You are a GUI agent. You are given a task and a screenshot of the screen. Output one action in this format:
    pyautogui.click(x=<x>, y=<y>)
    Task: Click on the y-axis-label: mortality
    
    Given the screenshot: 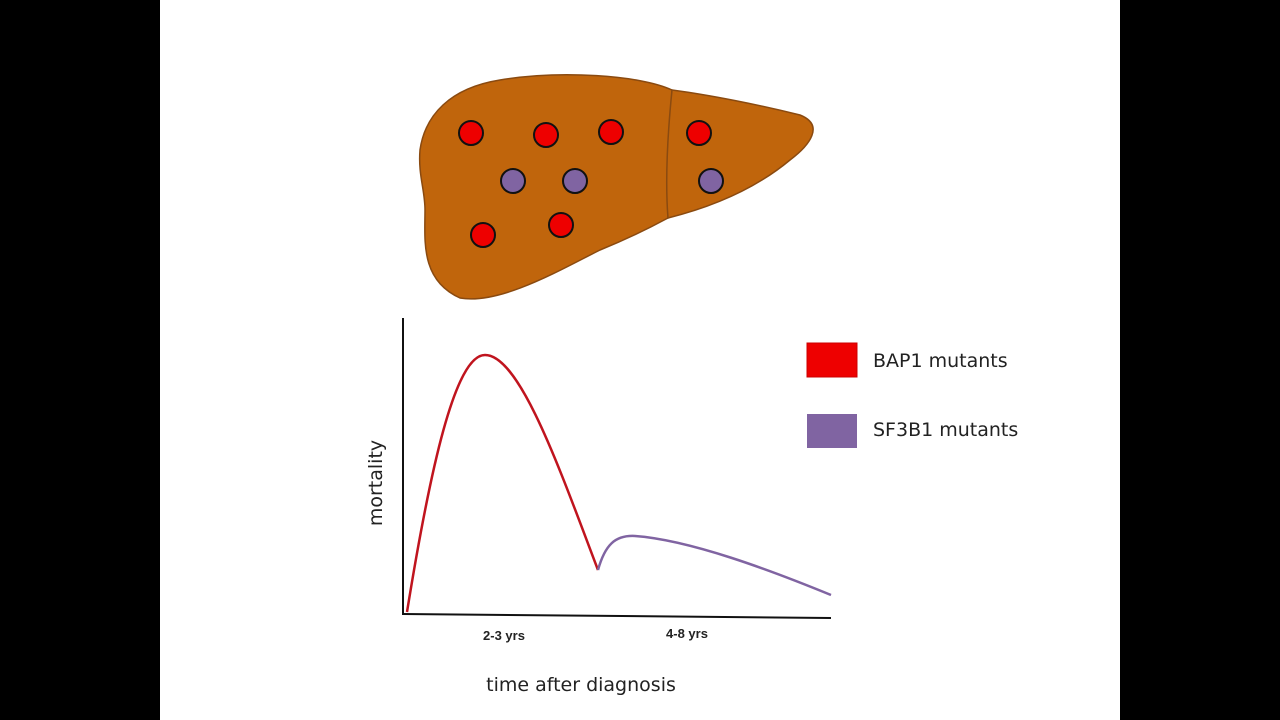 What is the action you would take?
    pyautogui.click(x=376, y=483)
    